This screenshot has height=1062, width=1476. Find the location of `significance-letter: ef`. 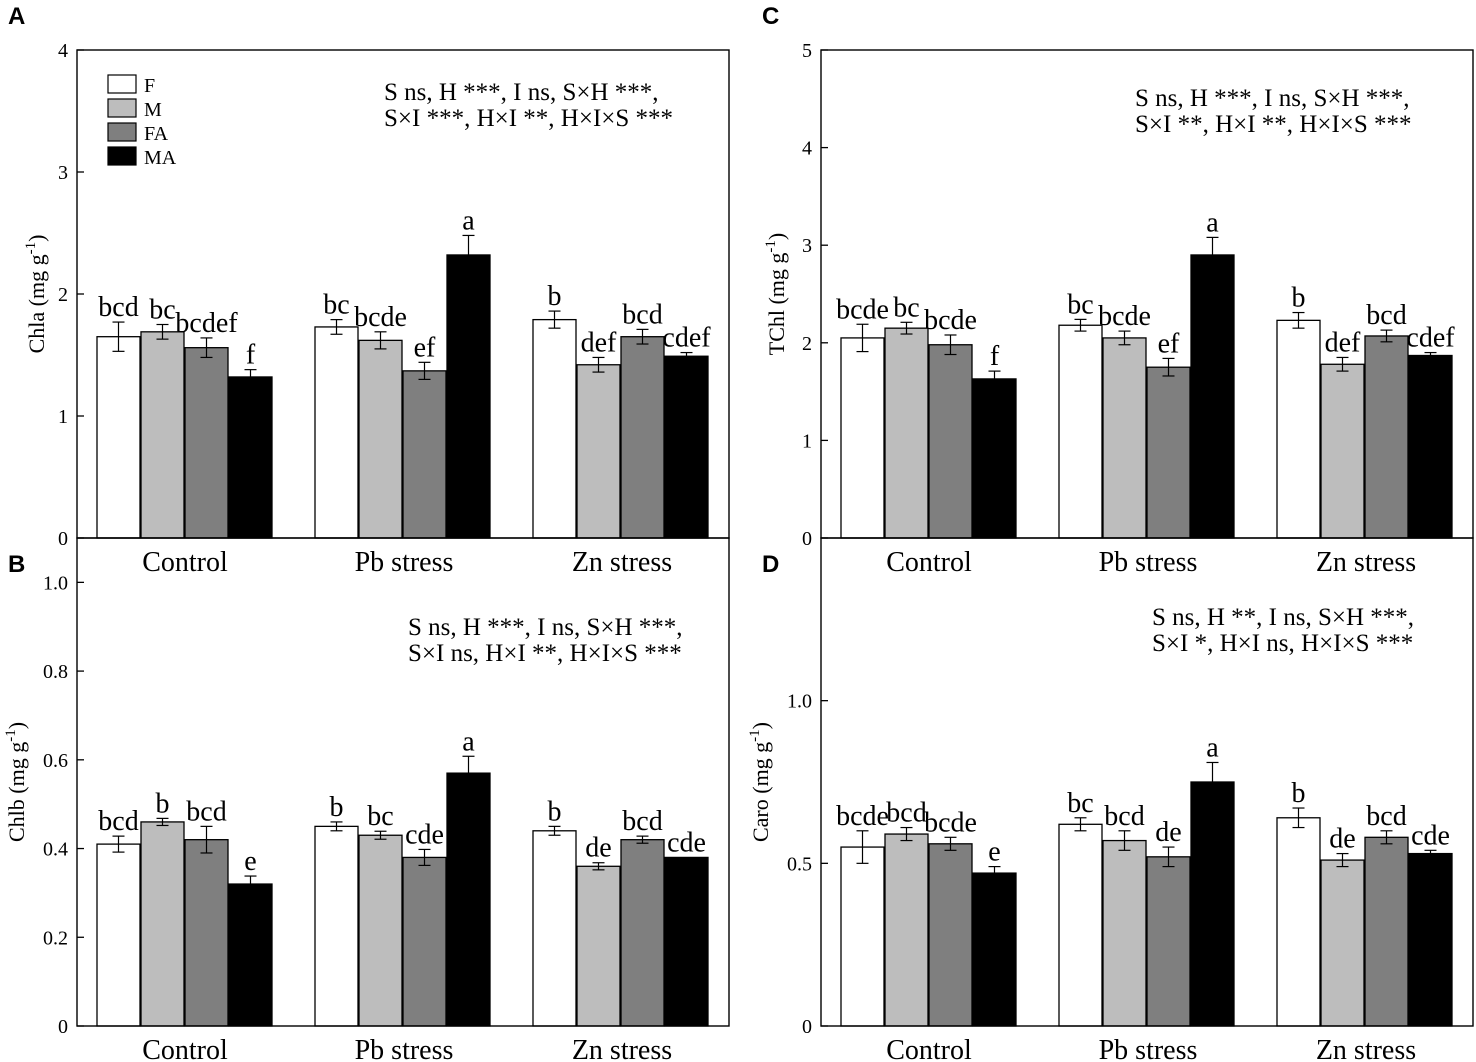

significance-letter: ef is located at coordinates (425, 347).